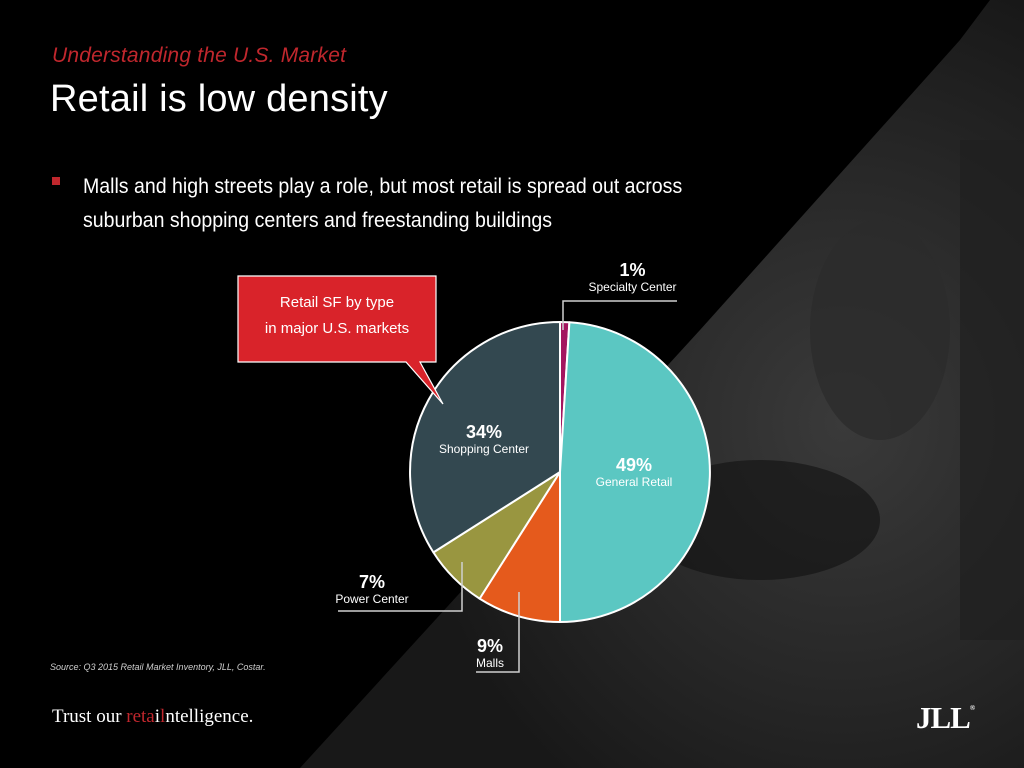  What do you see at coordinates (489, 646) in the screenshot?
I see `label-pct: 9%` at bounding box center [489, 646].